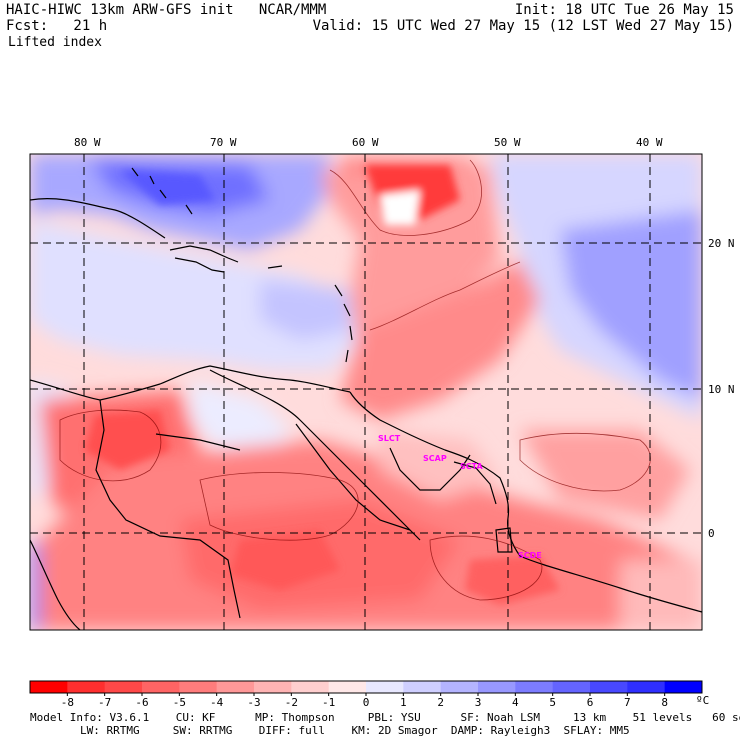  What do you see at coordinates (552, 702) in the screenshot?
I see `colorbar-tick-label: 5` at bounding box center [552, 702].